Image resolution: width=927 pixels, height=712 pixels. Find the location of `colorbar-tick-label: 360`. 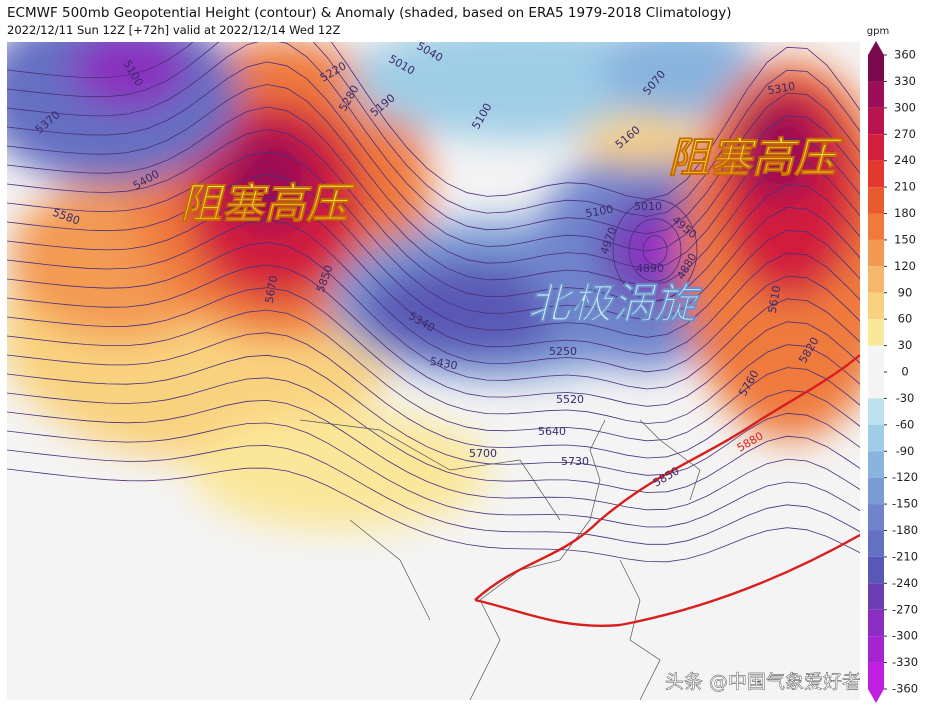

colorbar-tick-label: 360 is located at coordinates (905, 55).